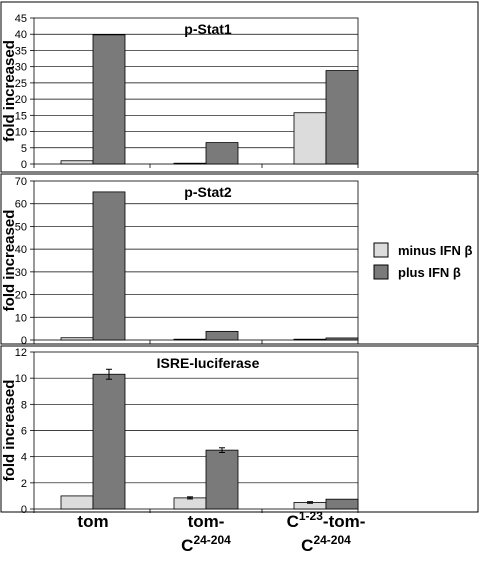  What do you see at coordinates (24, 458) in the screenshot?
I see `y-tick-label: 4` at bounding box center [24, 458].